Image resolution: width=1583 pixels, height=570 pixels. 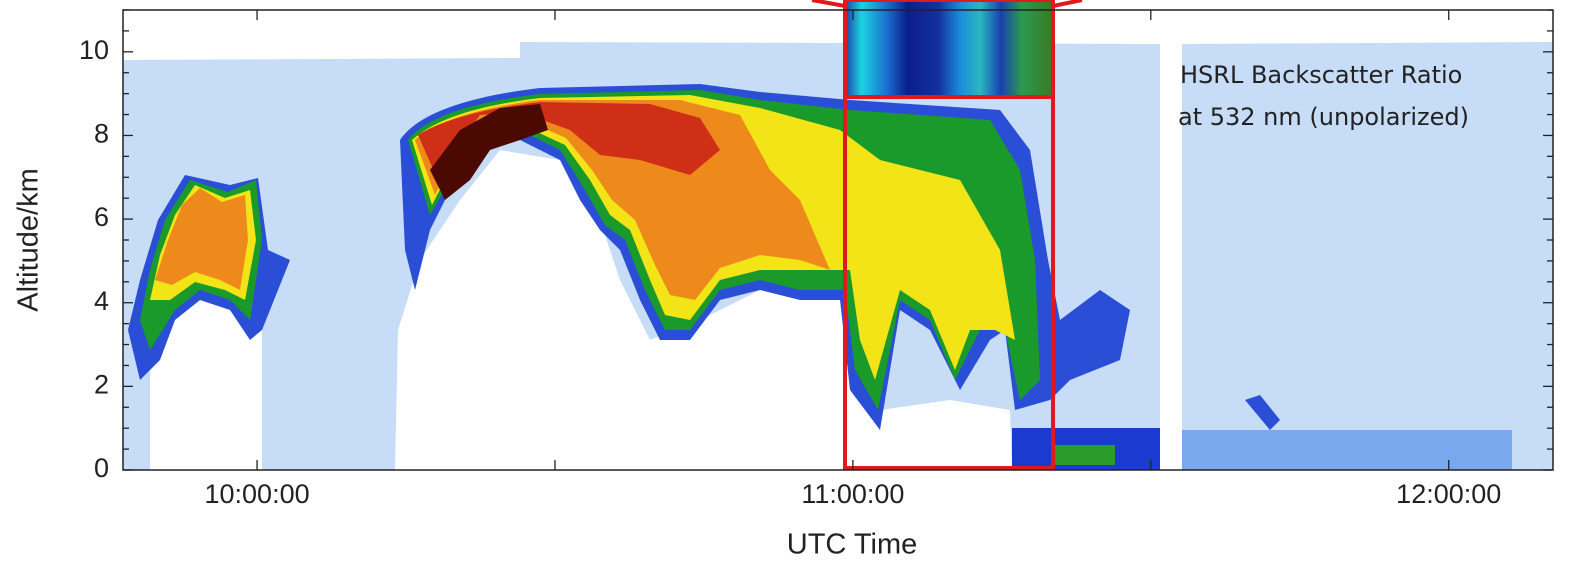 What do you see at coordinates (101, 217) in the screenshot?
I see `y-tick-label: 6` at bounding box center [101, 217].